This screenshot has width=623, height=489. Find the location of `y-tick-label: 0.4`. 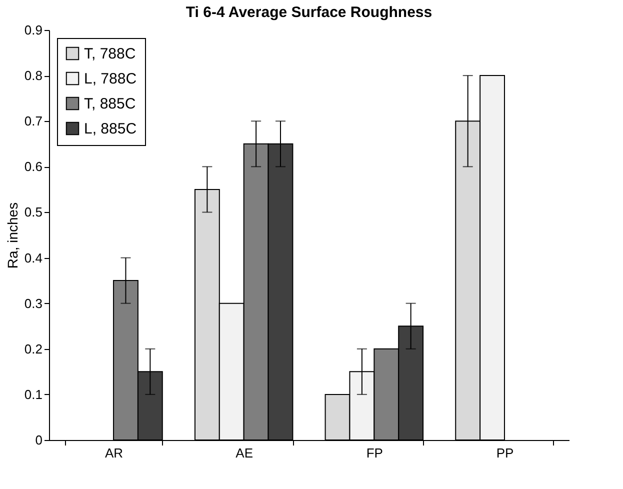

y-tick-label: 0.4 is located at coordinates (33, 258).